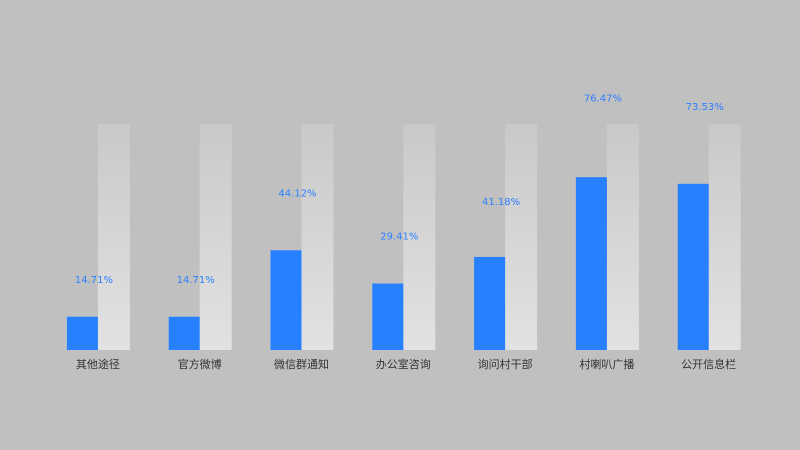 The image size is (800, 450). What do you see at coordinates (708, 364) in the screenshot?
I see `x-tick-label: 公开信息栏` at bounding box center [708, 364].